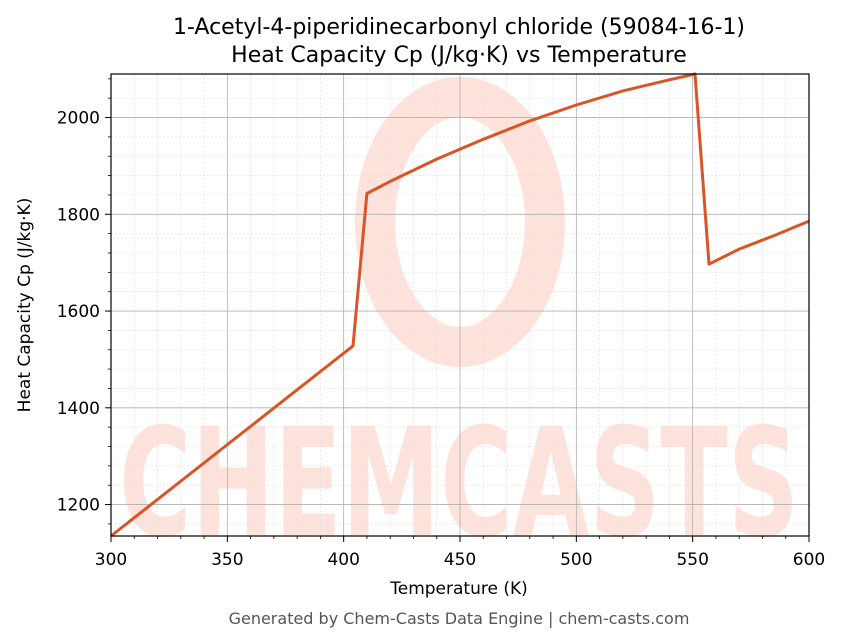 The image size is (843, 644). Describe the element at coordinates (459, 55) in the screenshot. I see `chart-subtitle: Heat Capacity Cp (J/kg·K) vs Temperature` at that location.